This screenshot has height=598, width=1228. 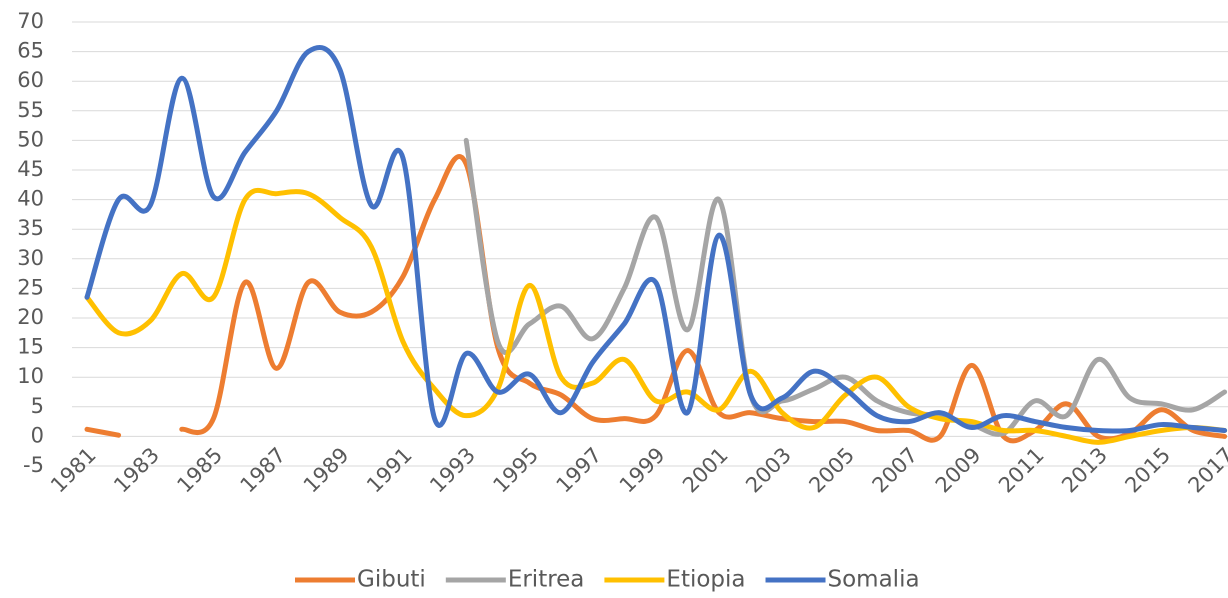 I want to click on y-tick-label: 45, so click(x=30, y=169).